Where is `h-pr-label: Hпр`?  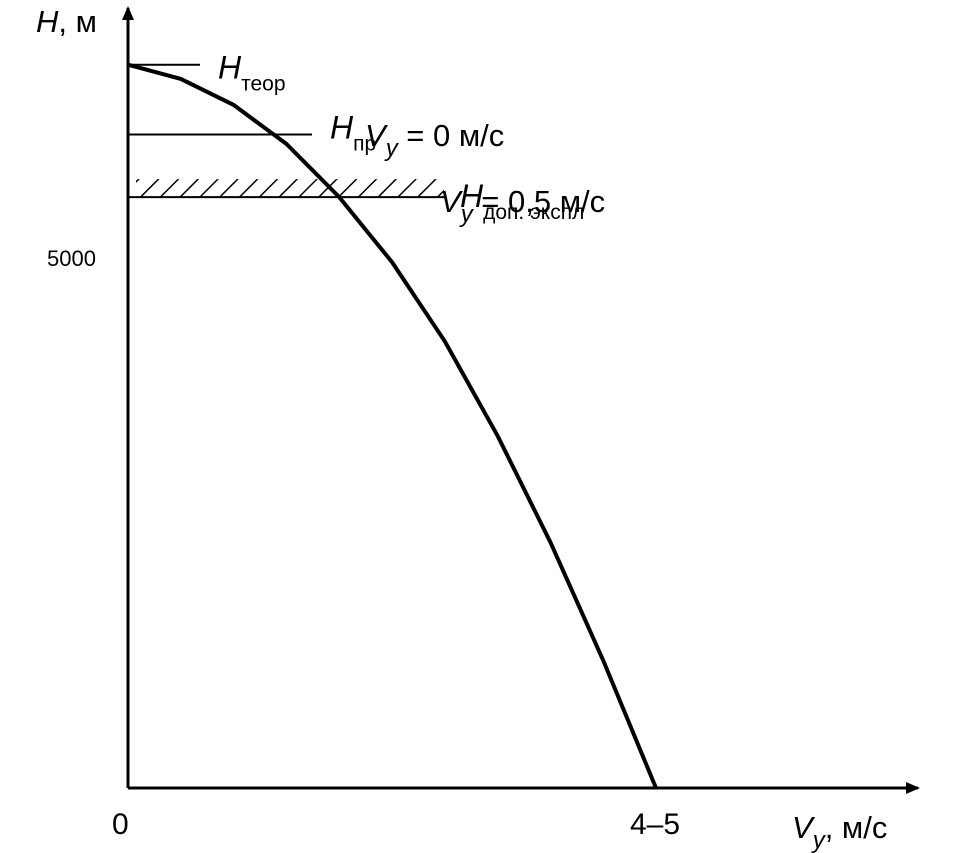 h-pr-label: Hпр is located at coordinates (353, 132).